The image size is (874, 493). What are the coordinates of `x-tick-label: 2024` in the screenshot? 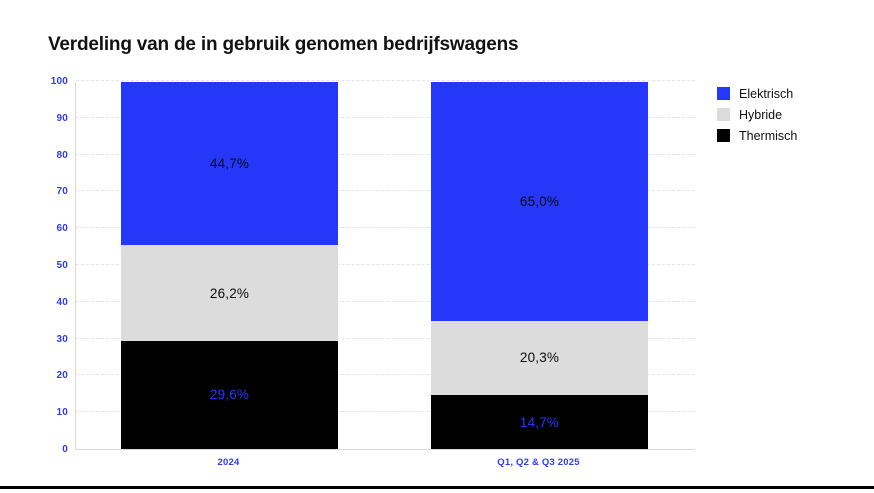 It's located at (228, 462).